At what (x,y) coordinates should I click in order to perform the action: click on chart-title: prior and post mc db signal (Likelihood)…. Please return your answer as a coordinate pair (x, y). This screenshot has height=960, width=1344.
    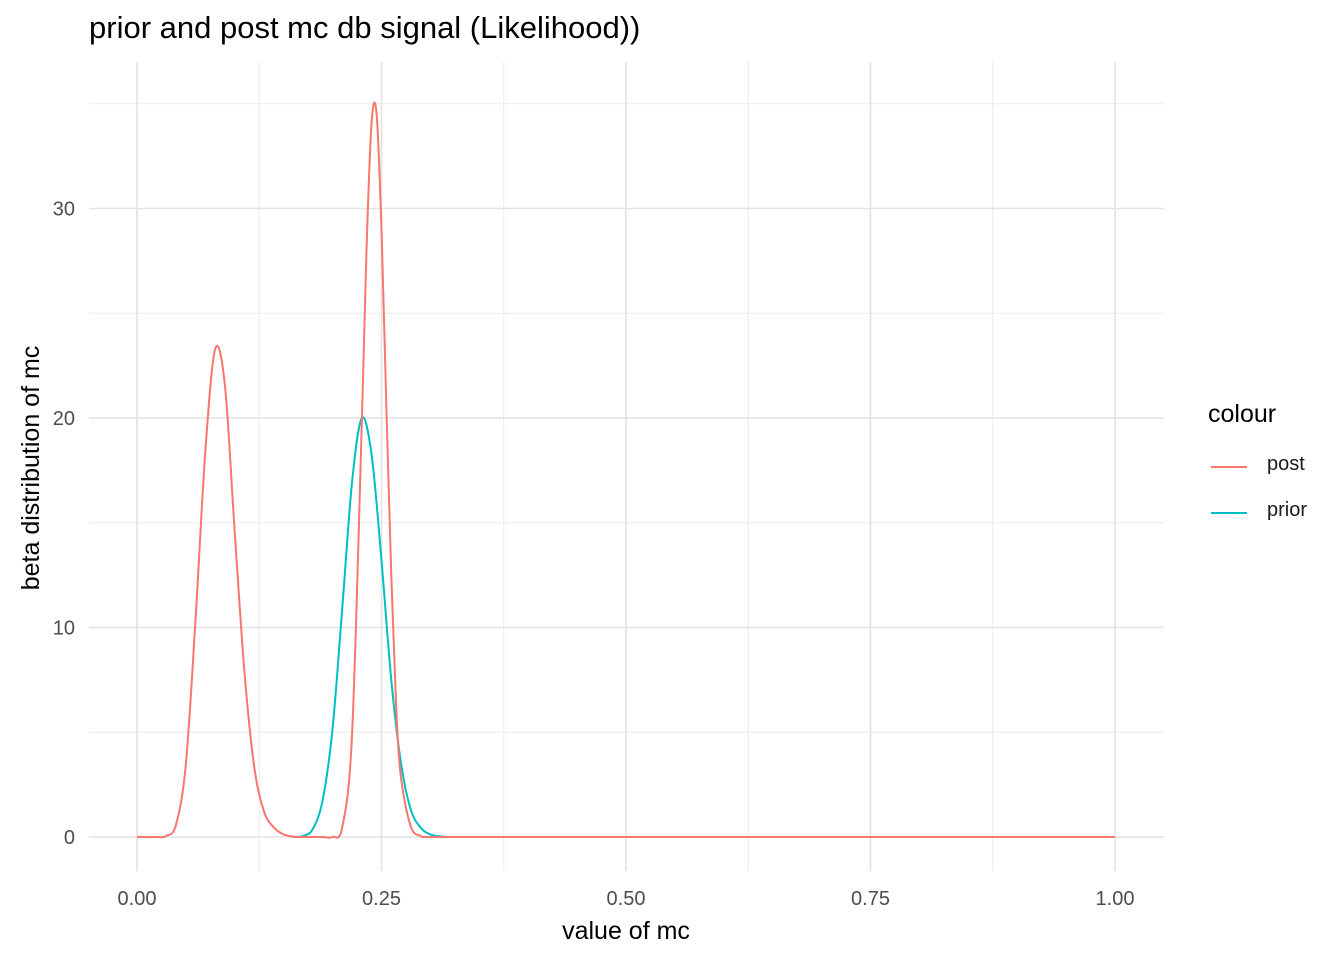
    Looking at the image, I should click on (365, 27).